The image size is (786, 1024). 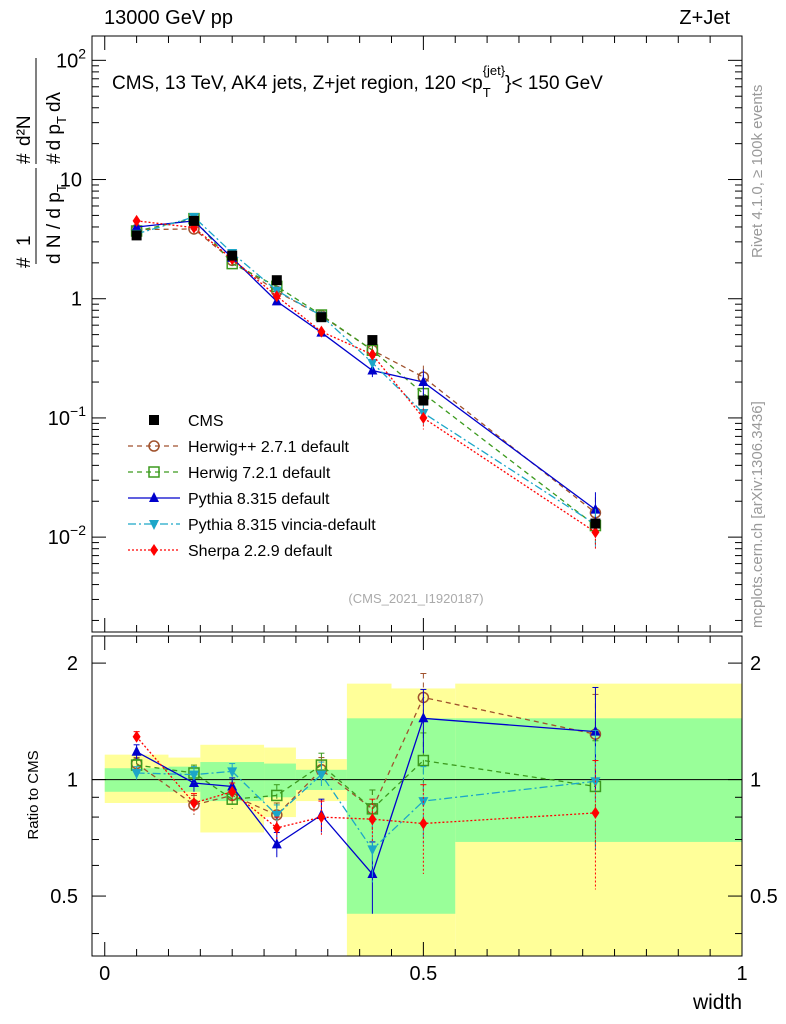 What do you see at coordinates (755, 781) in the screenshot?
I see `ratio-tick-label-right: 1` at bounding box center [755, 781].